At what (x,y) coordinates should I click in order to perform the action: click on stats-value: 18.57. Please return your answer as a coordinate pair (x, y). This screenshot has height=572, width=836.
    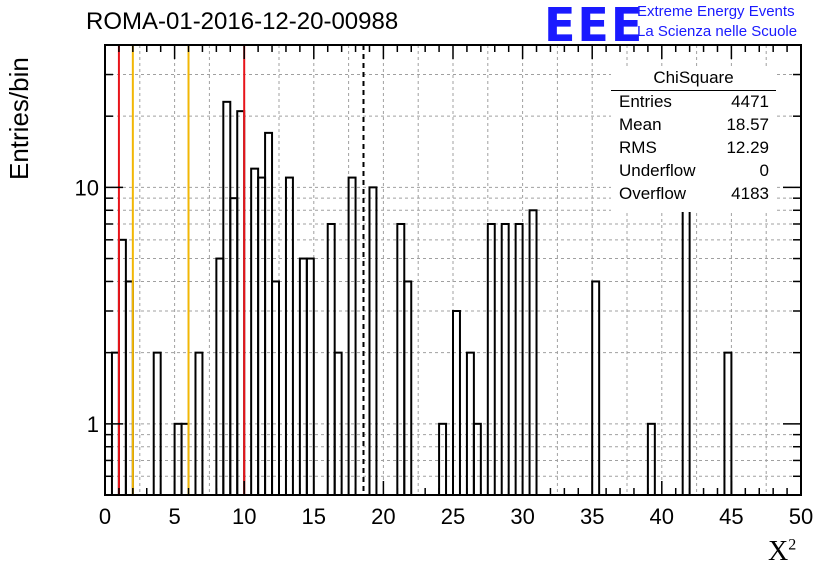
    Looking at the image, I should click on (747, 124).